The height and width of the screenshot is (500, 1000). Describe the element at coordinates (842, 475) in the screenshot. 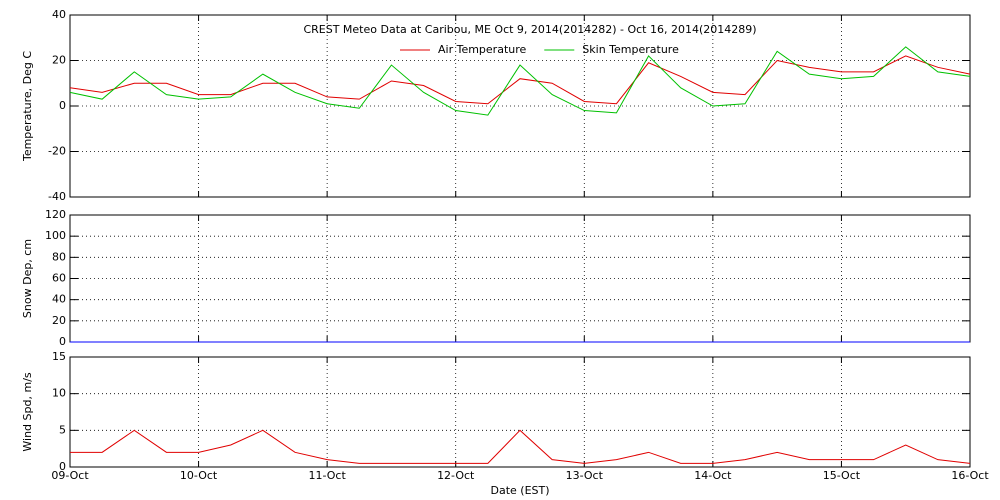

I see `x-tick-label: 15-Oct` at that location.